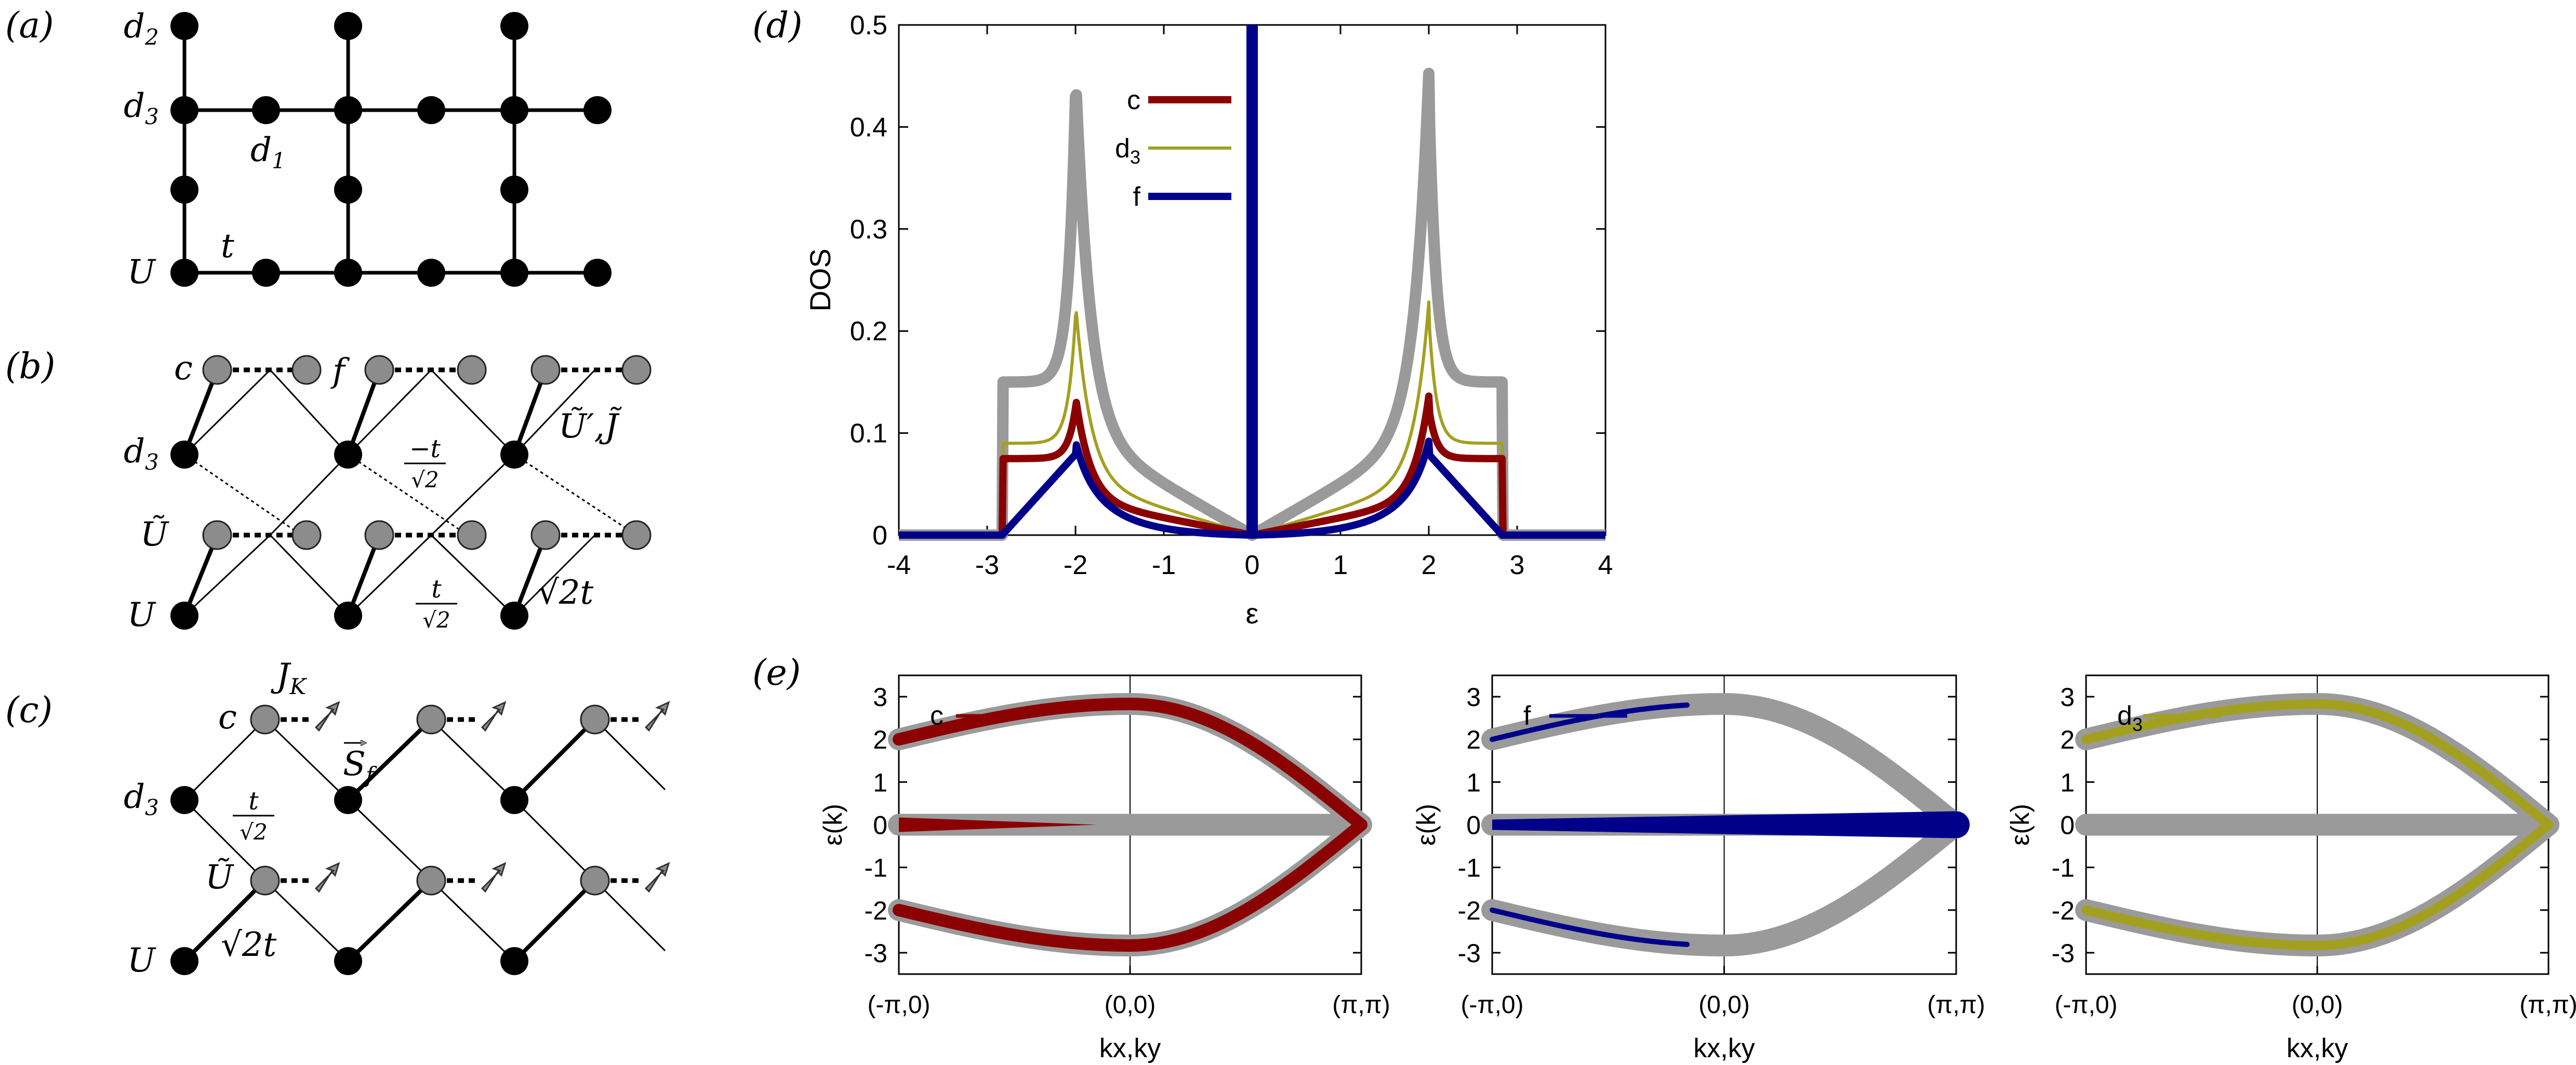  I want to click on label-Utilde-b: Ũ, so click(155, 534).